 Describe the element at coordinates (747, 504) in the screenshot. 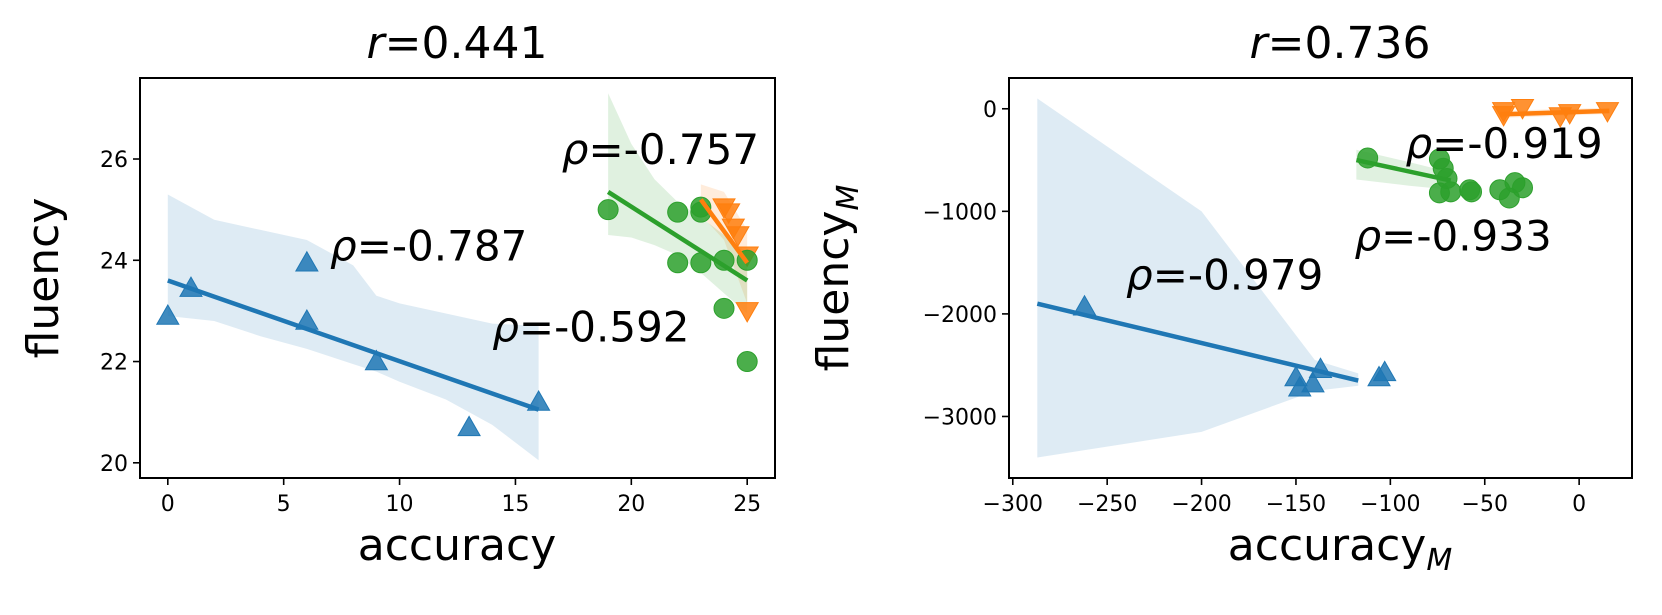

I see `x-tick-label: 25` at that location.